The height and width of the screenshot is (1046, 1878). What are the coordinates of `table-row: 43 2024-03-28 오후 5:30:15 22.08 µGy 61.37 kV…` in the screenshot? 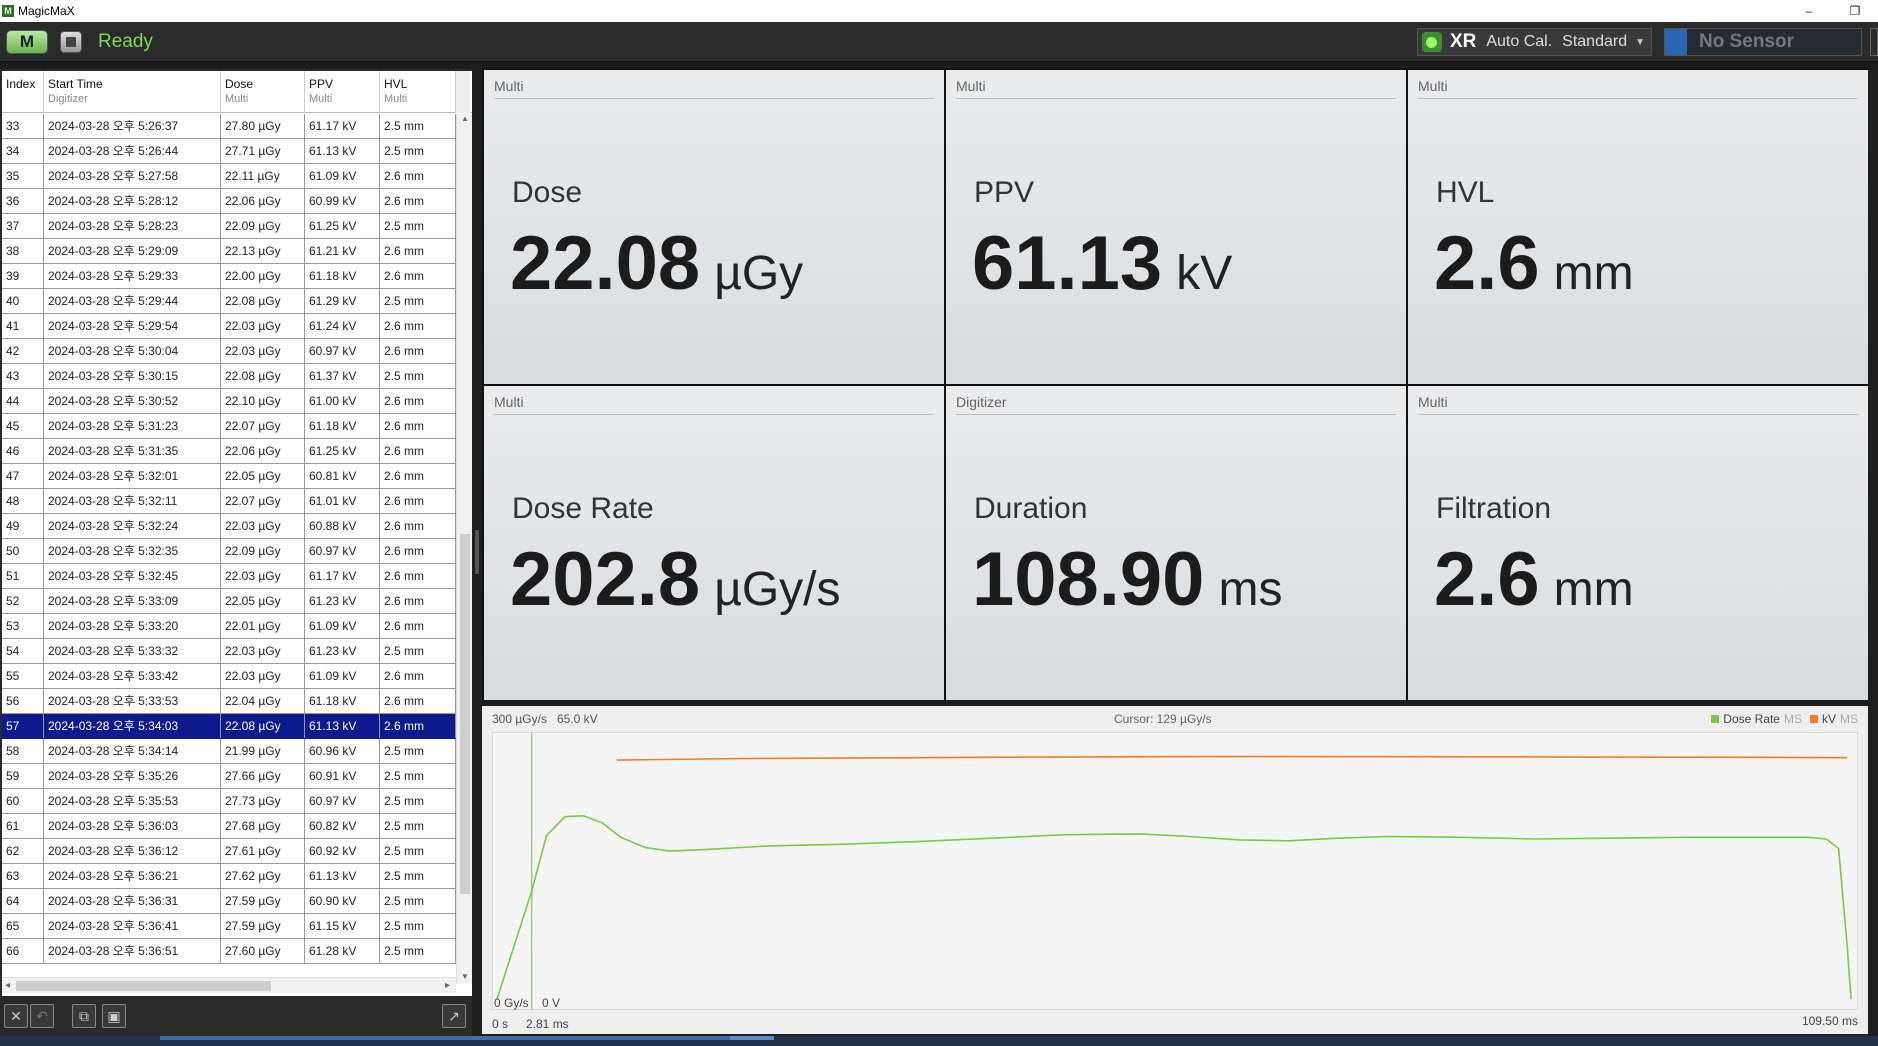 It's located at (229, 376).